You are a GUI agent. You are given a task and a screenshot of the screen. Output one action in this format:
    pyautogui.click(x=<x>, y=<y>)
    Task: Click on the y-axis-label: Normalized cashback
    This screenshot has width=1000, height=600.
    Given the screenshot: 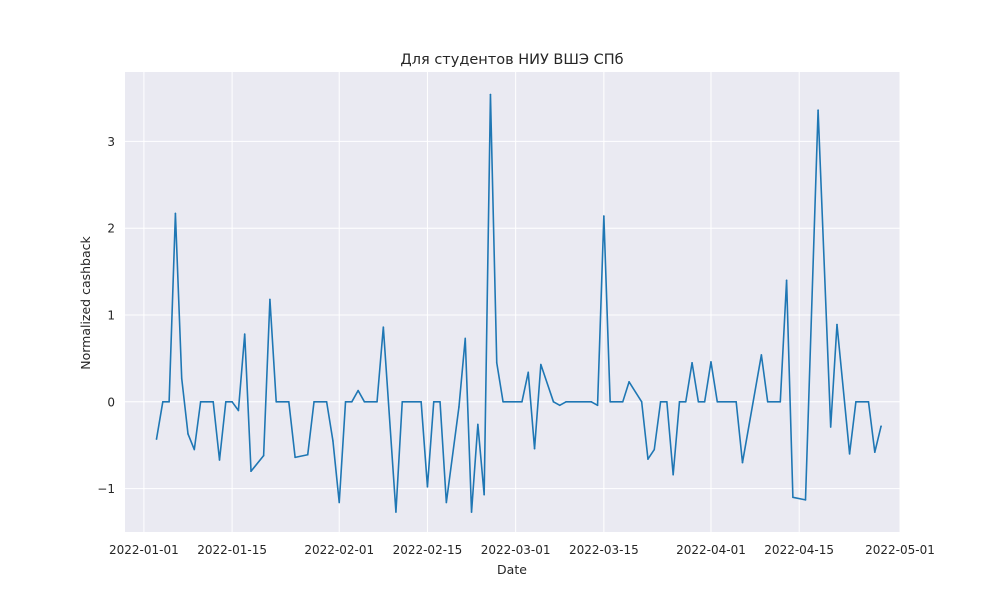 What is the action you would take?
    pyautogui.click(x=85, y=302)
    